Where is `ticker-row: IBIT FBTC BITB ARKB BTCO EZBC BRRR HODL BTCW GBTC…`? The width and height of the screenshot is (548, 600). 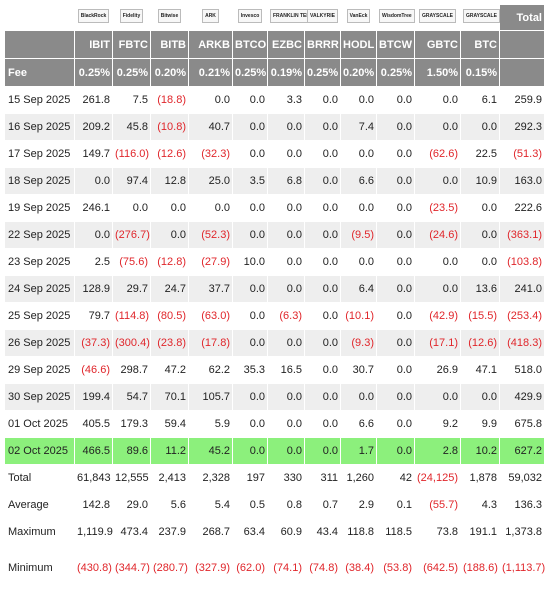 ticker-row: IBIT FBTC BITB ARKB BTCO EZBC BRRR HODL BTCW GBTC… is located at coordinates (274, 44).